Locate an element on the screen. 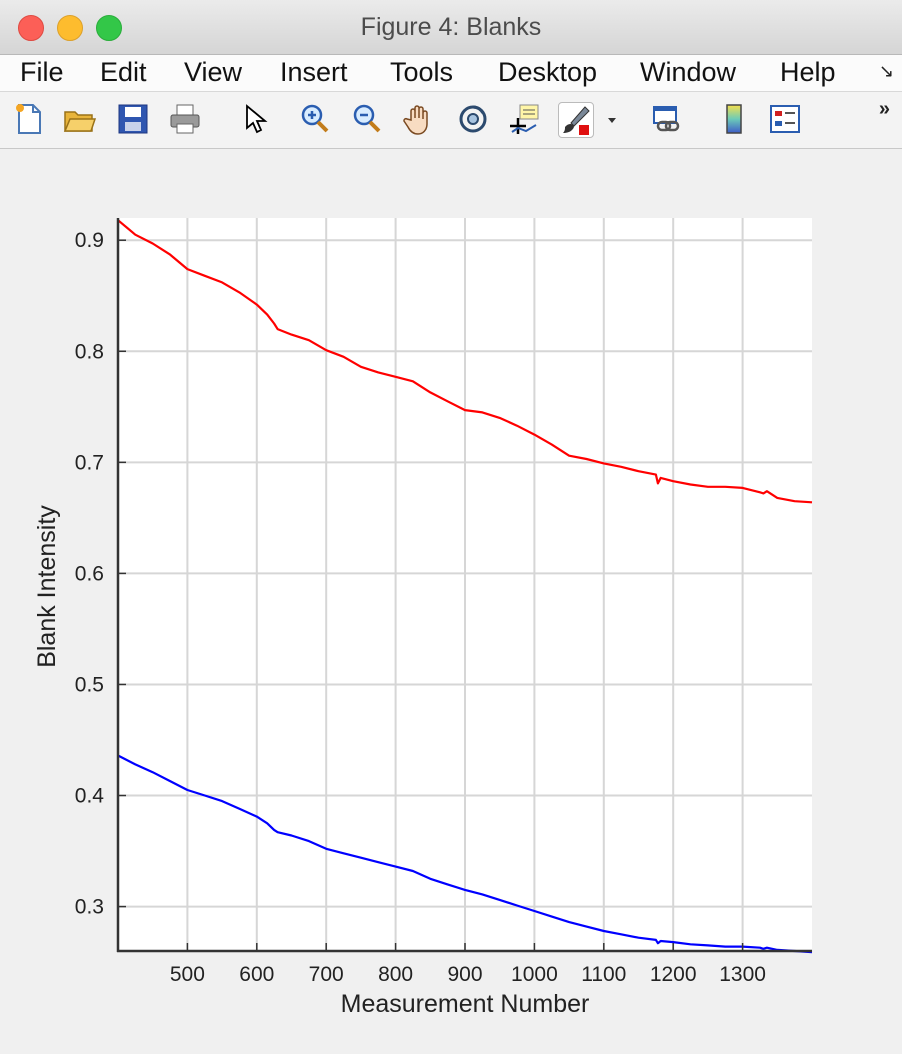 Image resolution: width=902 pixels, height=1054 pixels. pan-hand-icon is located at coordinates (419, 119).